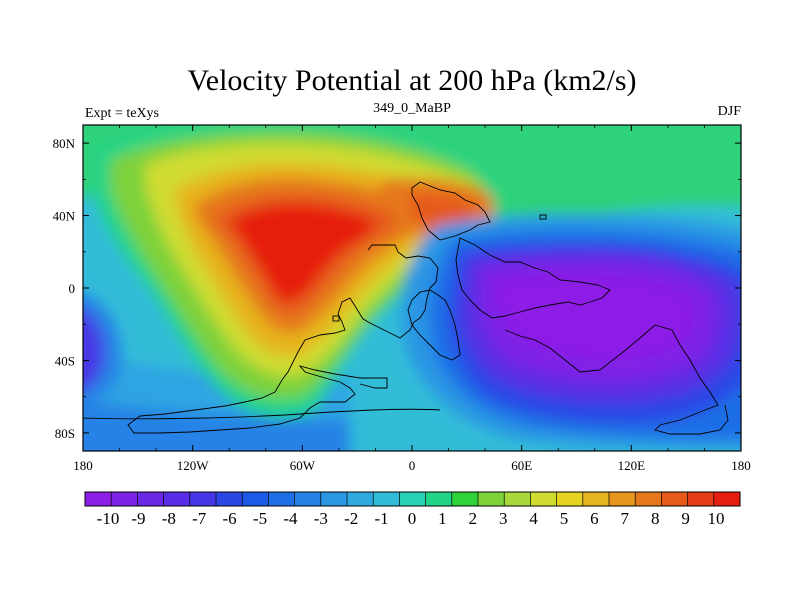  I want to click on colorbar-label: -9, so click(138, 518).